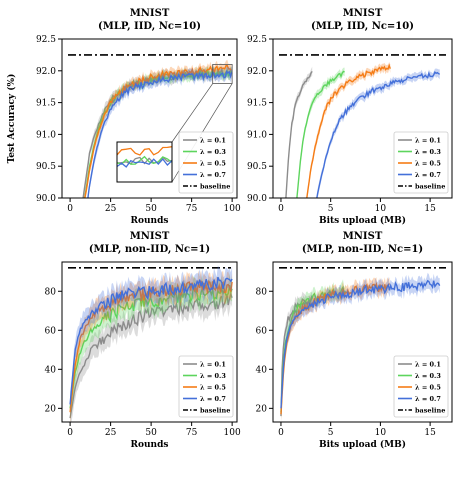 The width and height of the screenshot is (474, 487). What do you see at coordinates (151, 433) in the screenshot?
I see `x-tick-label: 50` at bounding box center [151, 433].